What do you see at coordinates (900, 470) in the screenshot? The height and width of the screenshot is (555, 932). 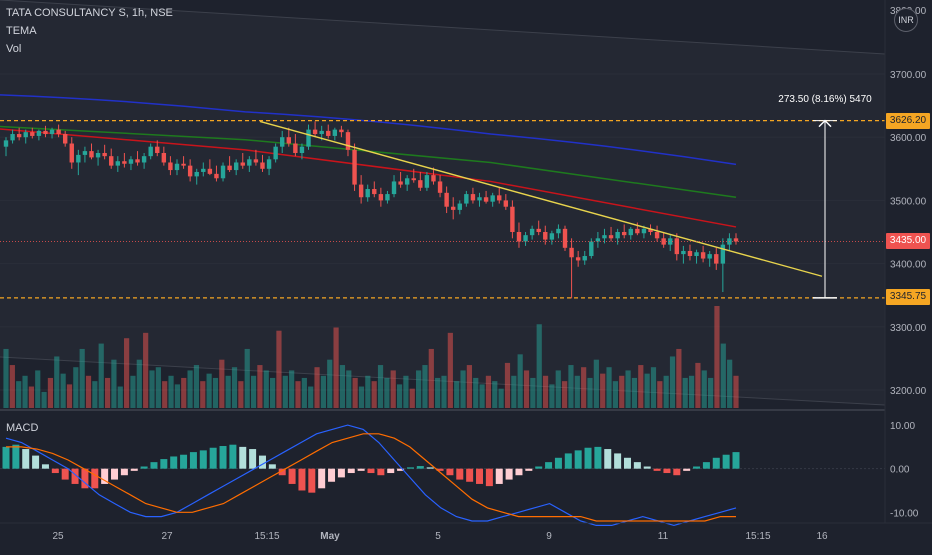 I see `macd-tick-label: 0.00` at bounding box center [900, 470].